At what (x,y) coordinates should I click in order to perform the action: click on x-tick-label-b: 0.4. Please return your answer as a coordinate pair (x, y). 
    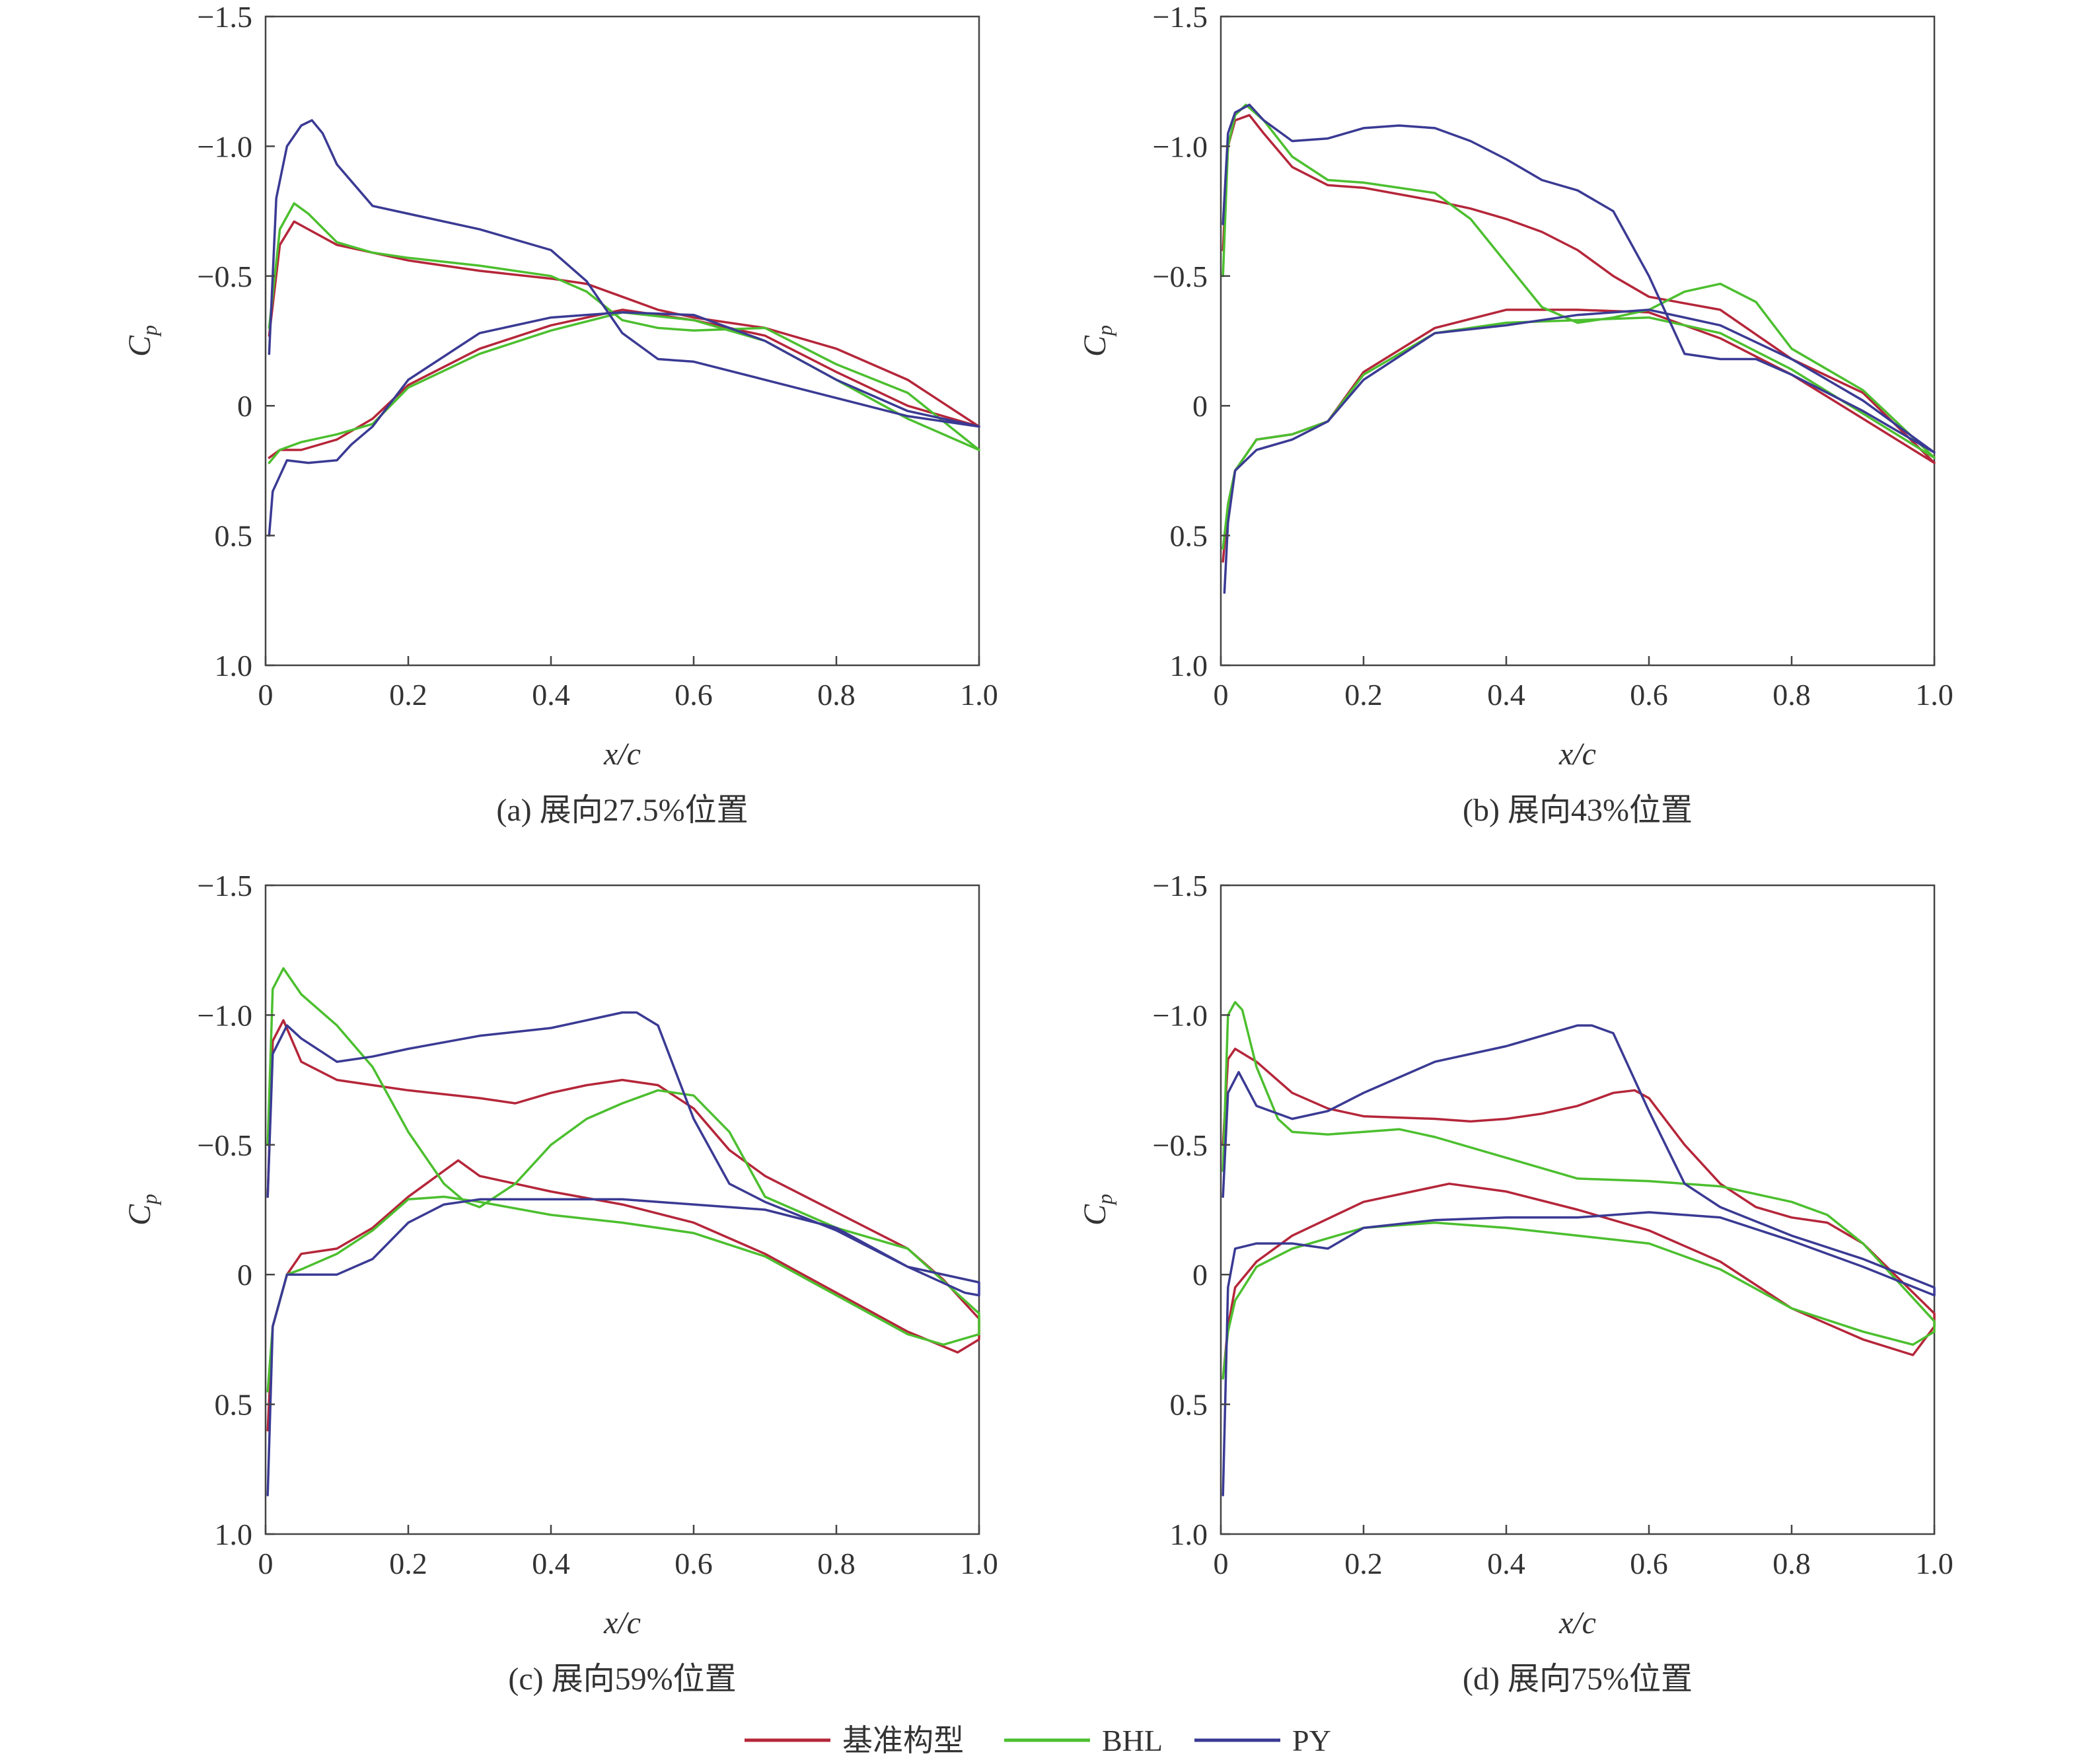
    Looking at the image, I should click on (1506, 695).